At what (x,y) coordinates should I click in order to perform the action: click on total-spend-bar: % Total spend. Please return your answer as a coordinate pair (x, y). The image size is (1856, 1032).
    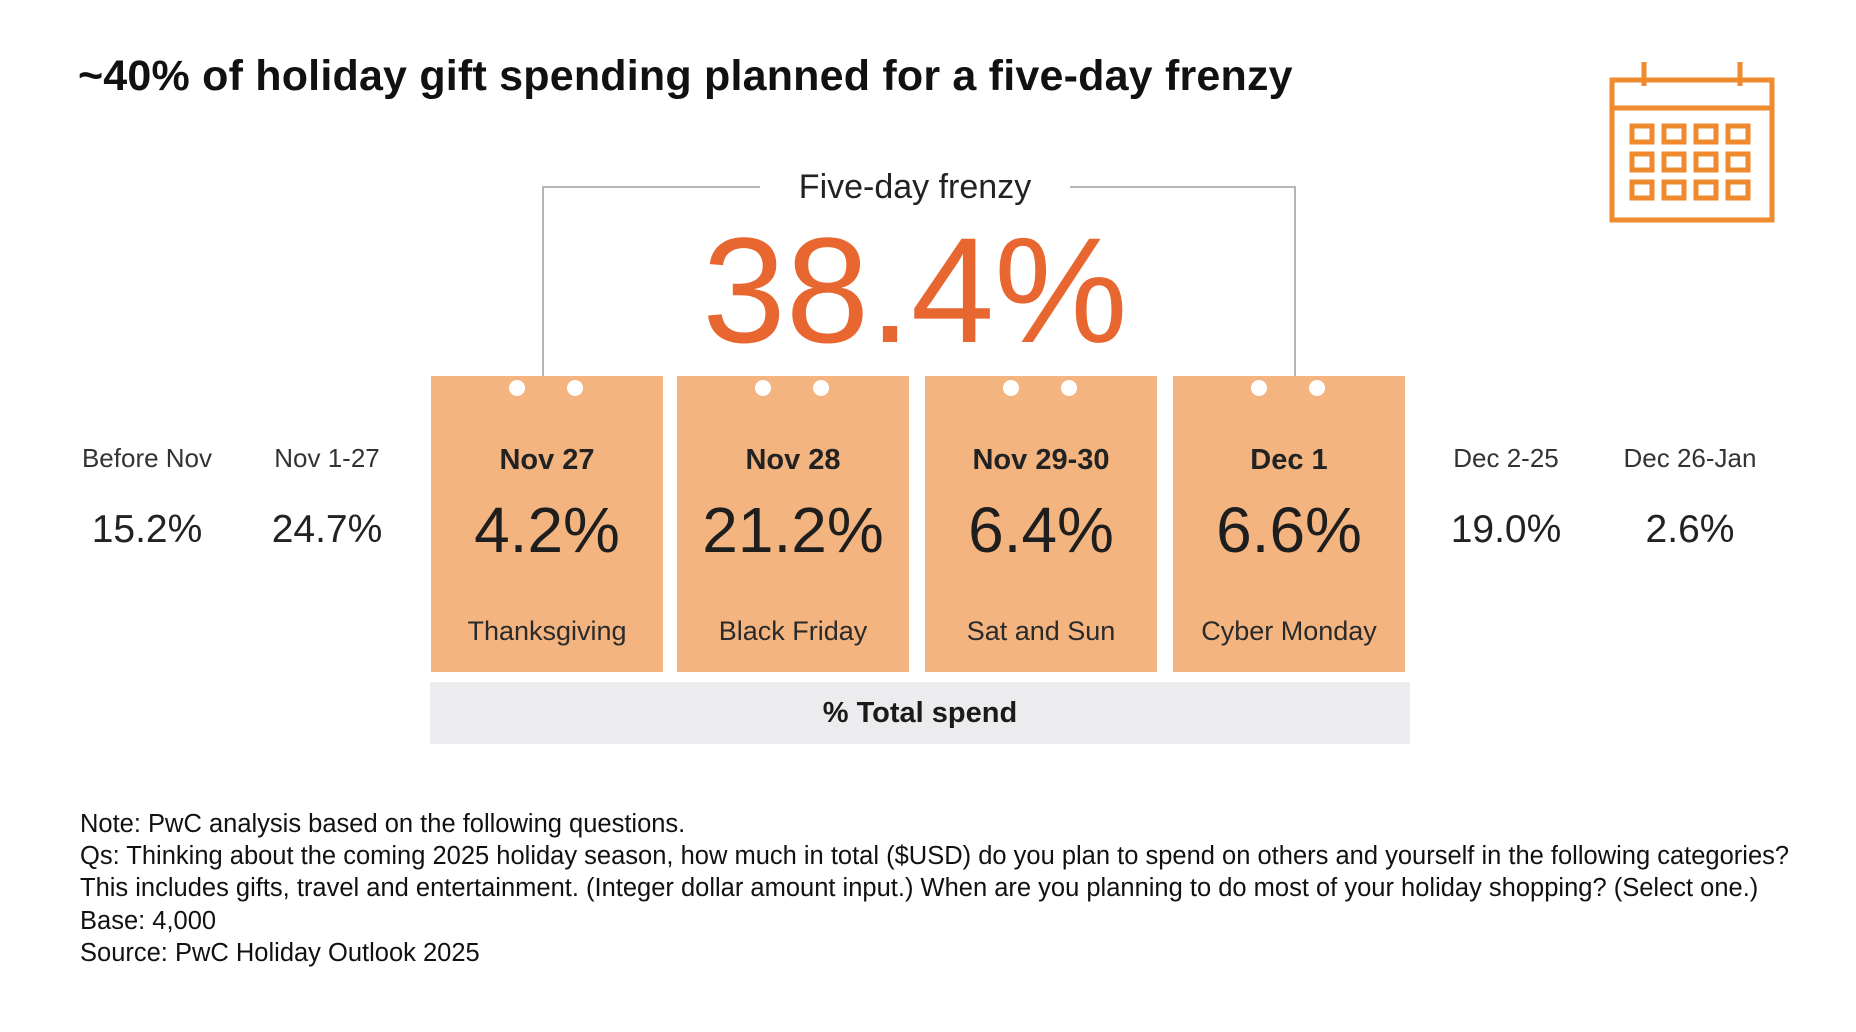
    Looking at the image, I should click on (920, 713).